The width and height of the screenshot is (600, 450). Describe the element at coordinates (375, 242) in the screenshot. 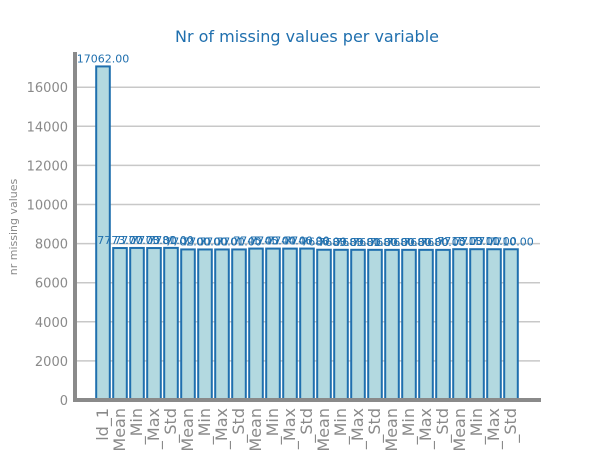

I see `data-label: 7681.00` at that location.